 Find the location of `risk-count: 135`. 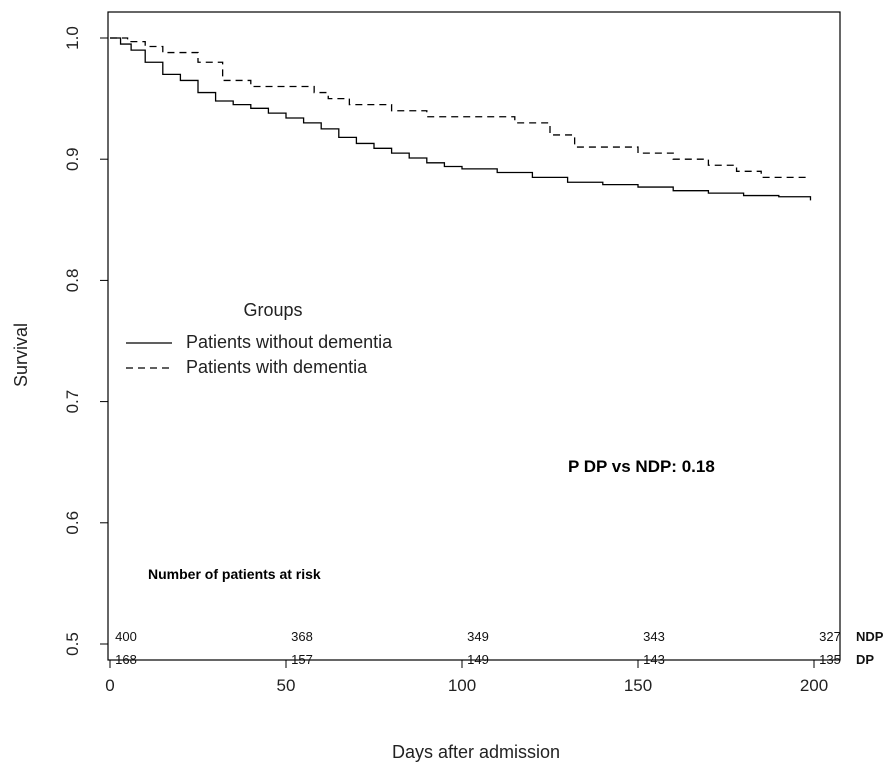

risk-count: 135 is located at coordinates (830, 659).